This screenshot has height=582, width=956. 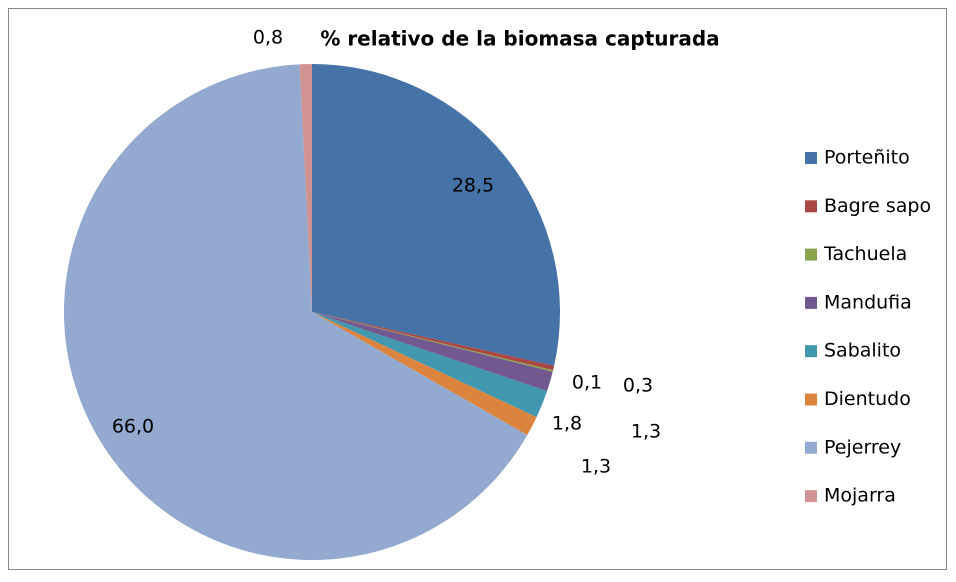 What do you see at coordinates (133, 427) in the screenshot?
I see `data-label: 66,0` at bounding box center [133, 427].